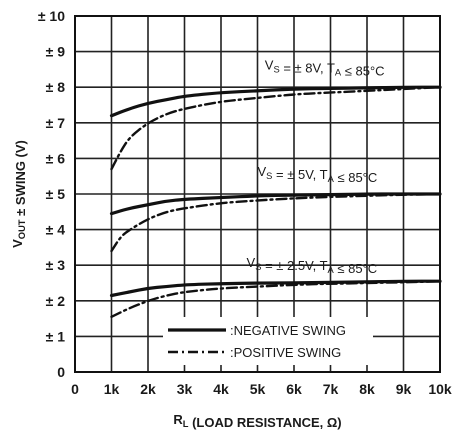  I want to click on subscript: L, so click(186, 424).